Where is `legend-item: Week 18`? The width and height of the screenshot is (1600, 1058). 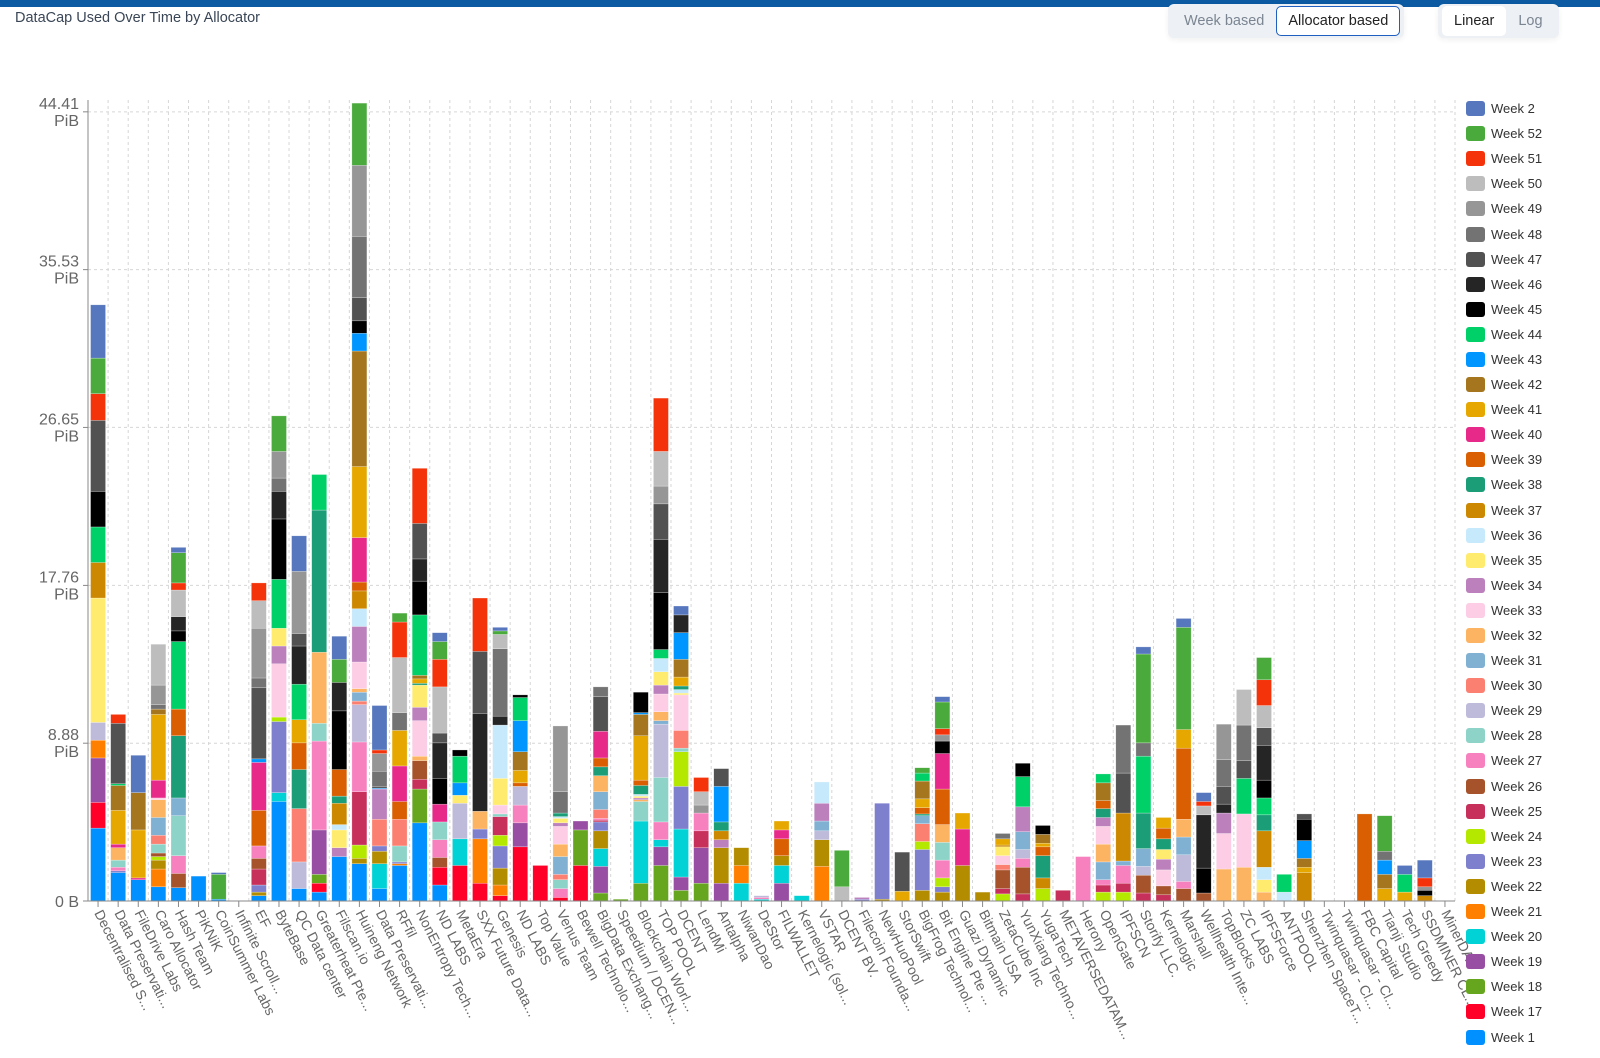 legend-item: Week 18 is located at coordinates (1504, 986).